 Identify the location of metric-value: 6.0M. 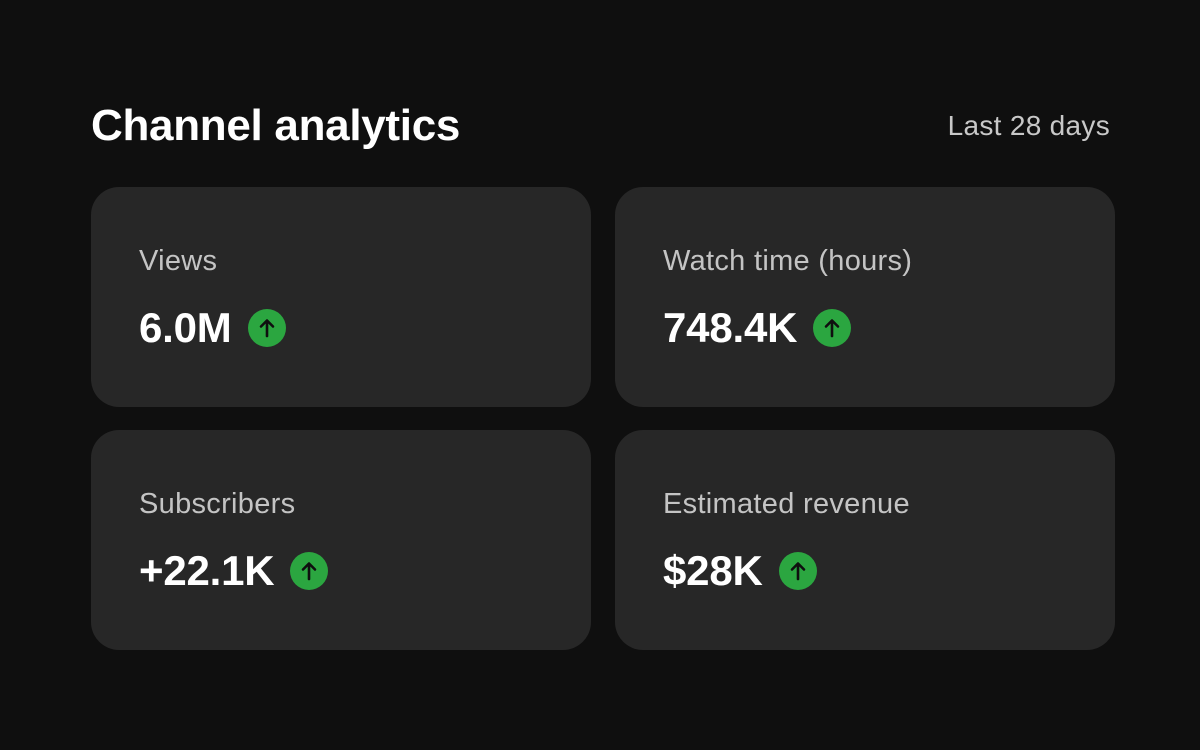
(185, 327).